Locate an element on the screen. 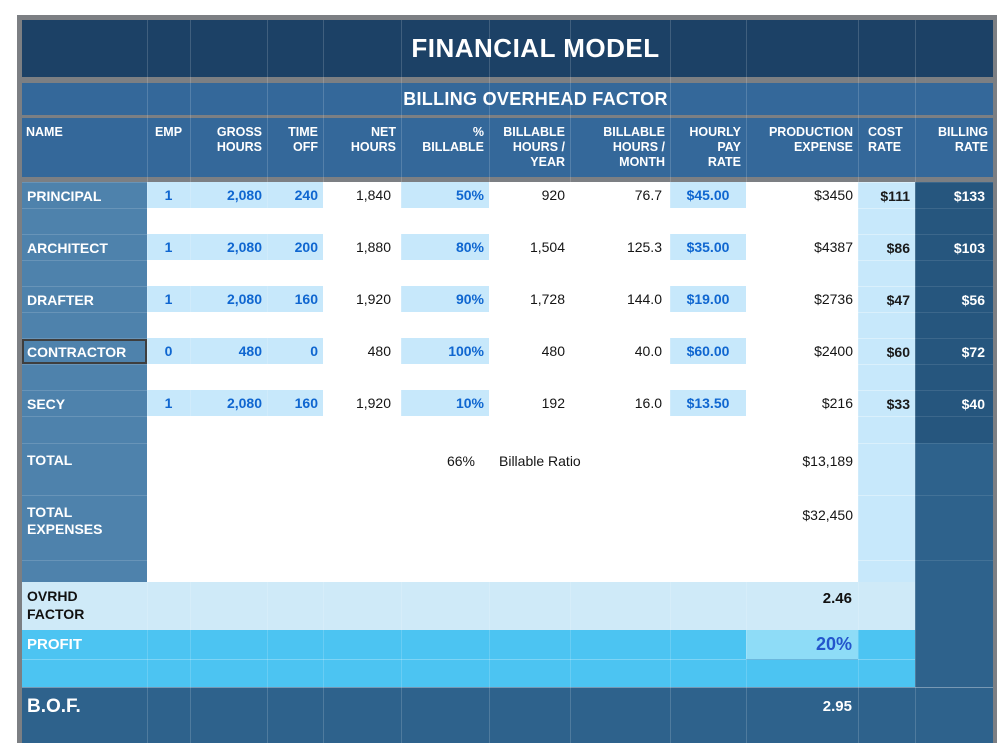  cell-bof-value: 2.95 is located at coordinates (837, 706).